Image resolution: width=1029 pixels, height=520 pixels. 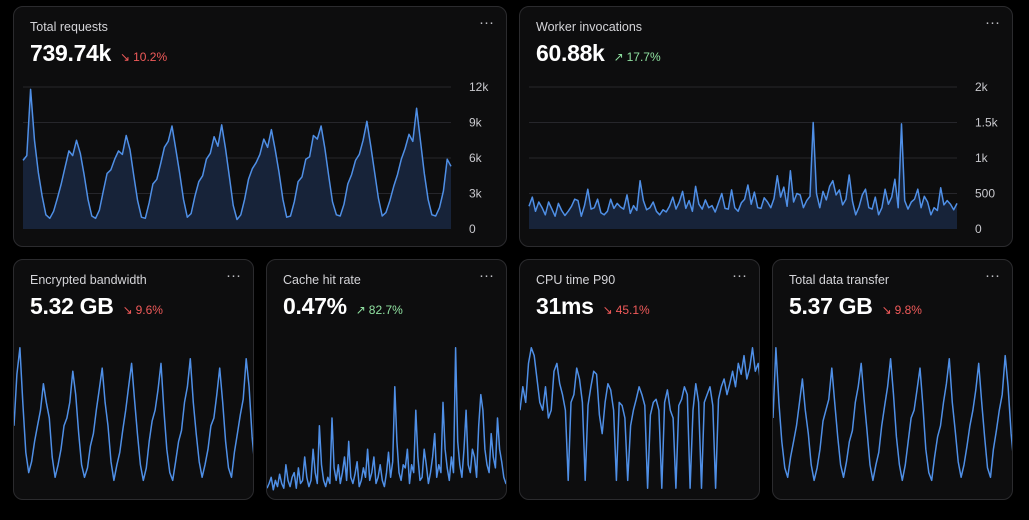 I want to click on change-badge: ↘ 9.8%, so click(x=902, y=310).